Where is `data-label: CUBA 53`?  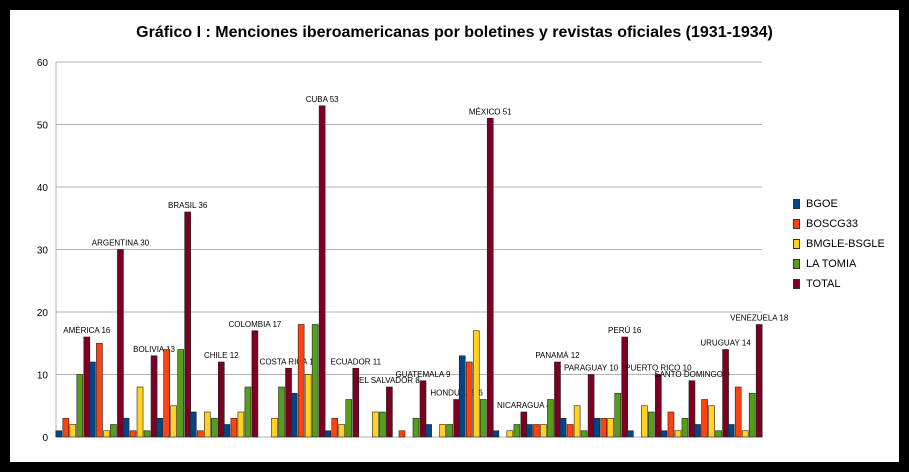 data-label: CUBA 53 is located at coordinates (322, 99).